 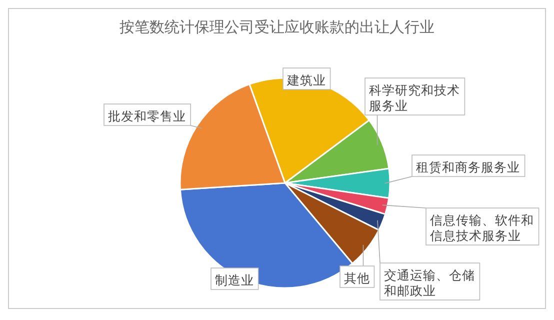 What do you see at coordinates (306, 80) in the screenshot?
I see `slice-label: 建筑业` at bounding box center [306, 80].